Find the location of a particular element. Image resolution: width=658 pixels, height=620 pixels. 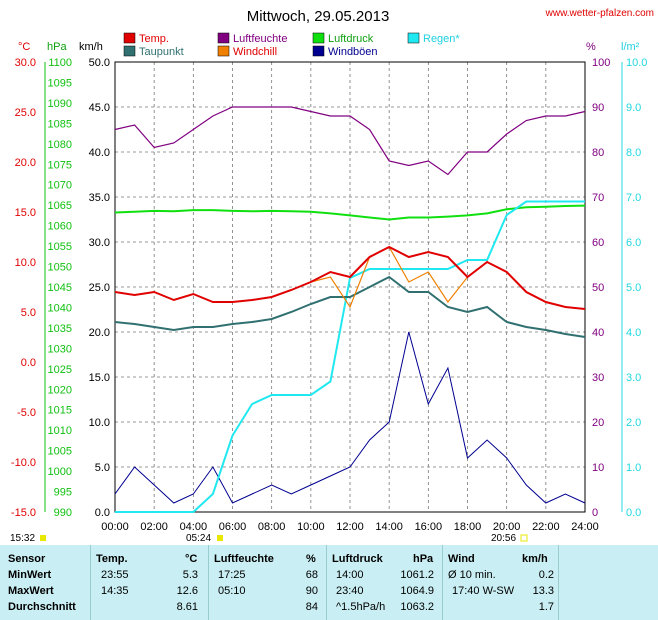

temp-value: 8.61 is located at coordinates (187, 607).